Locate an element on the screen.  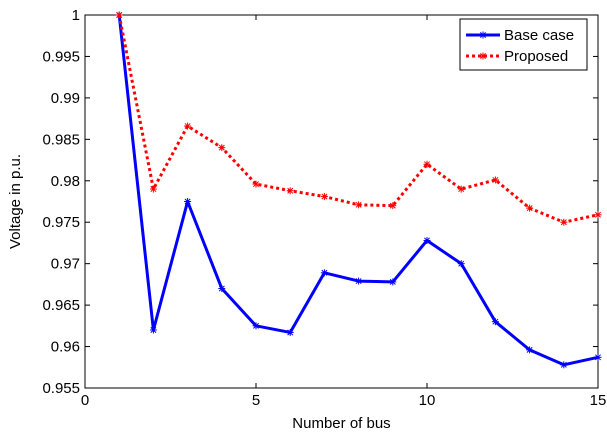
legend-label-proposed: Proposed is located at coordinates (536, 56).